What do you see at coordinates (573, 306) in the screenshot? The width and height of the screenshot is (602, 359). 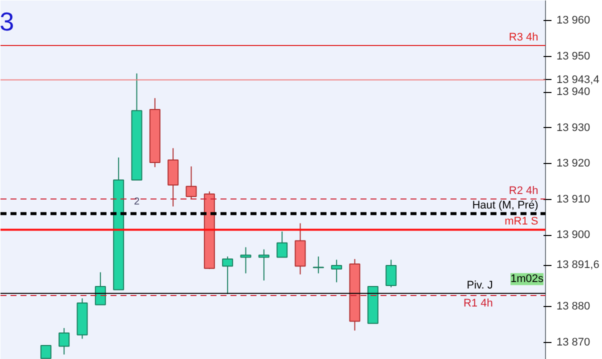 I see `y-tick-label: 13 880` at bounding box center [573, 306].